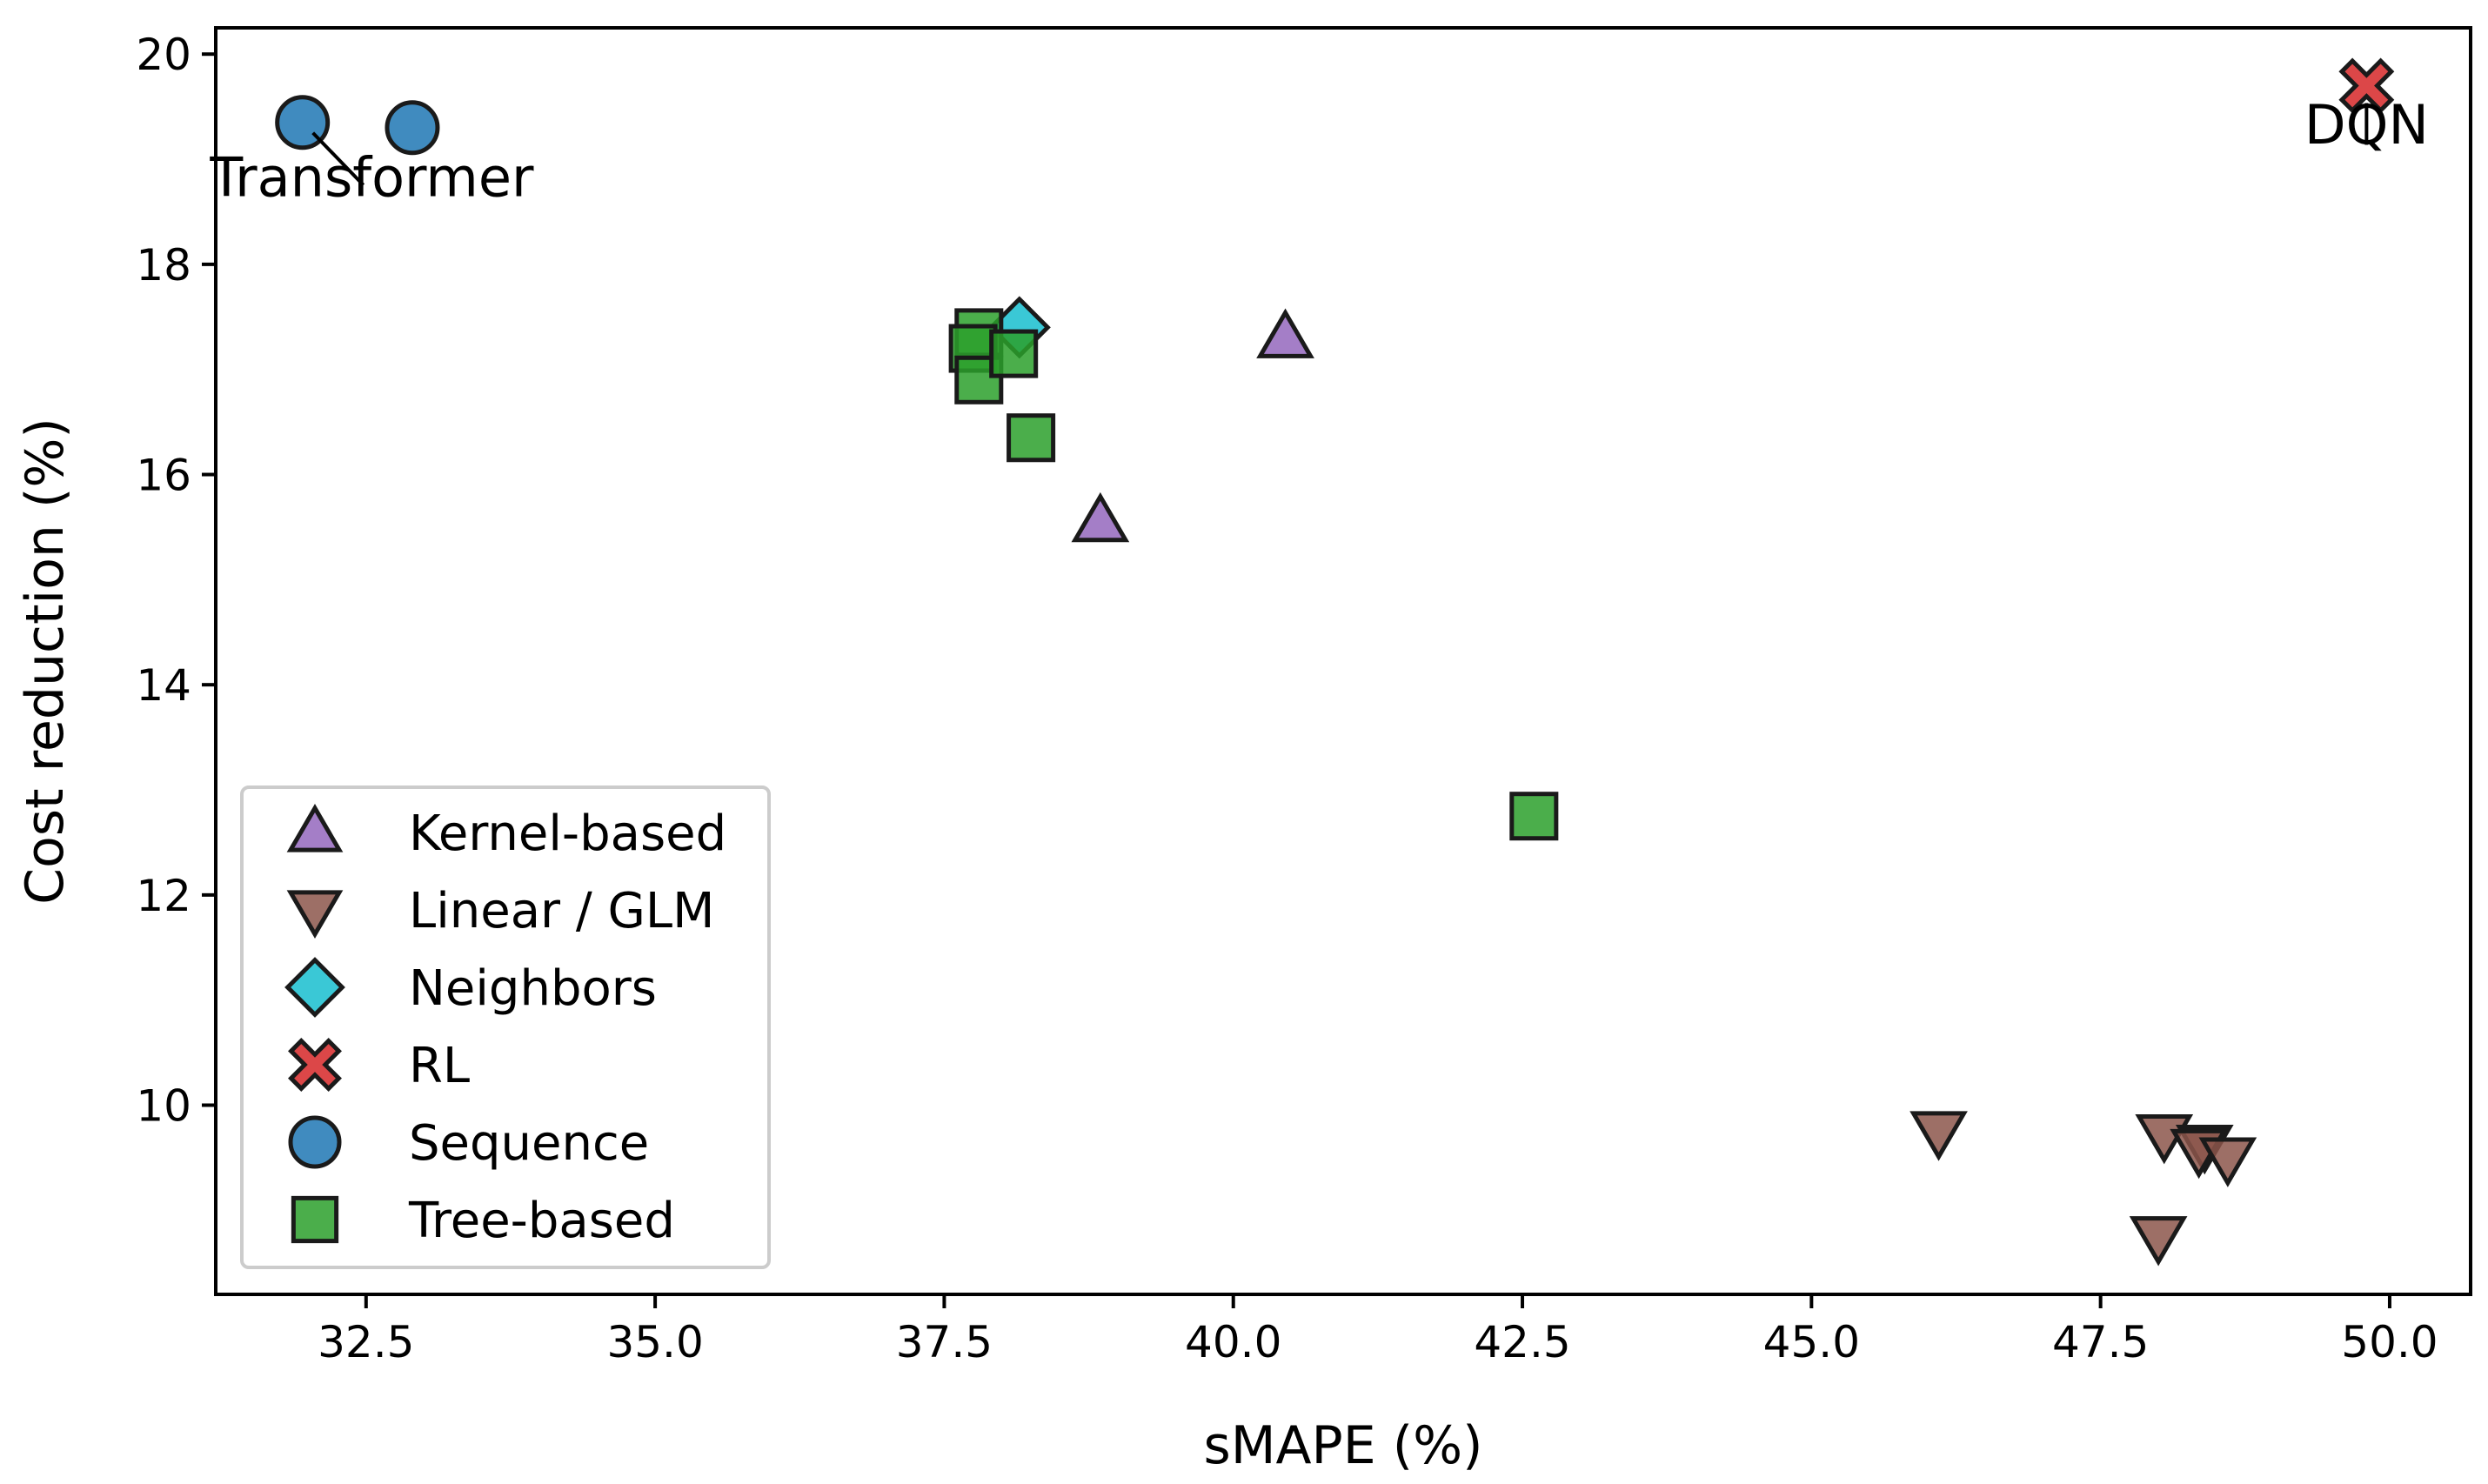 The width and height of the screenshot is (2488, 1484). I want to click on legend-marker-tree-based, so click(315, 1219).